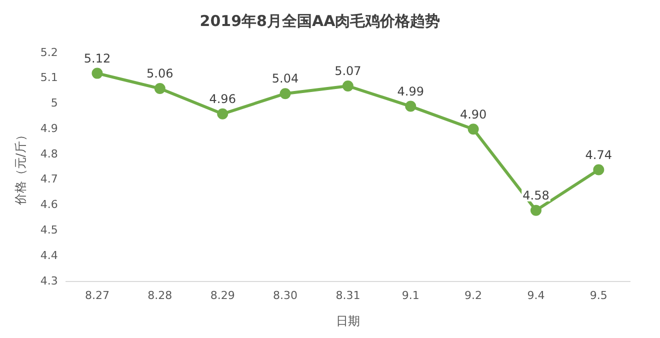  Describe the element at coordinates (49, 230) in the screenshot. I see `y-tick-label: 4.5` at that location.